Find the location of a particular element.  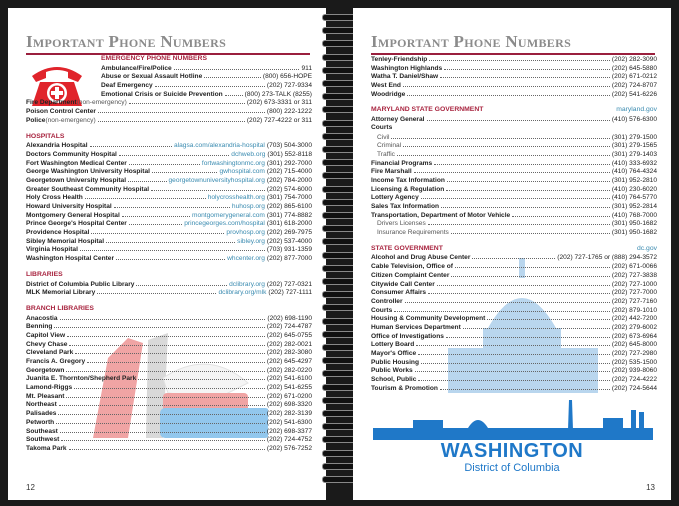

title-rule is located at coordinates (513, 54).